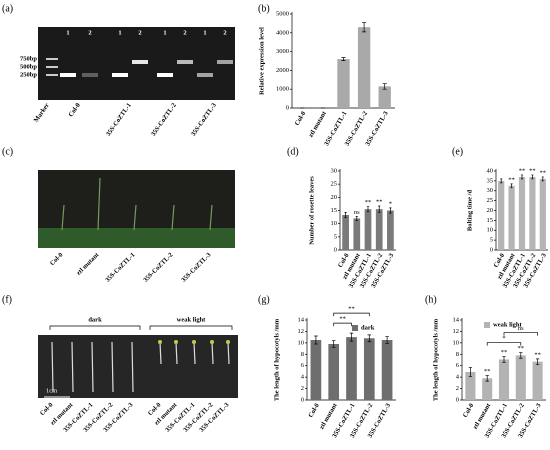  I want to click on y-tick-label: 30, so click(490, 190).